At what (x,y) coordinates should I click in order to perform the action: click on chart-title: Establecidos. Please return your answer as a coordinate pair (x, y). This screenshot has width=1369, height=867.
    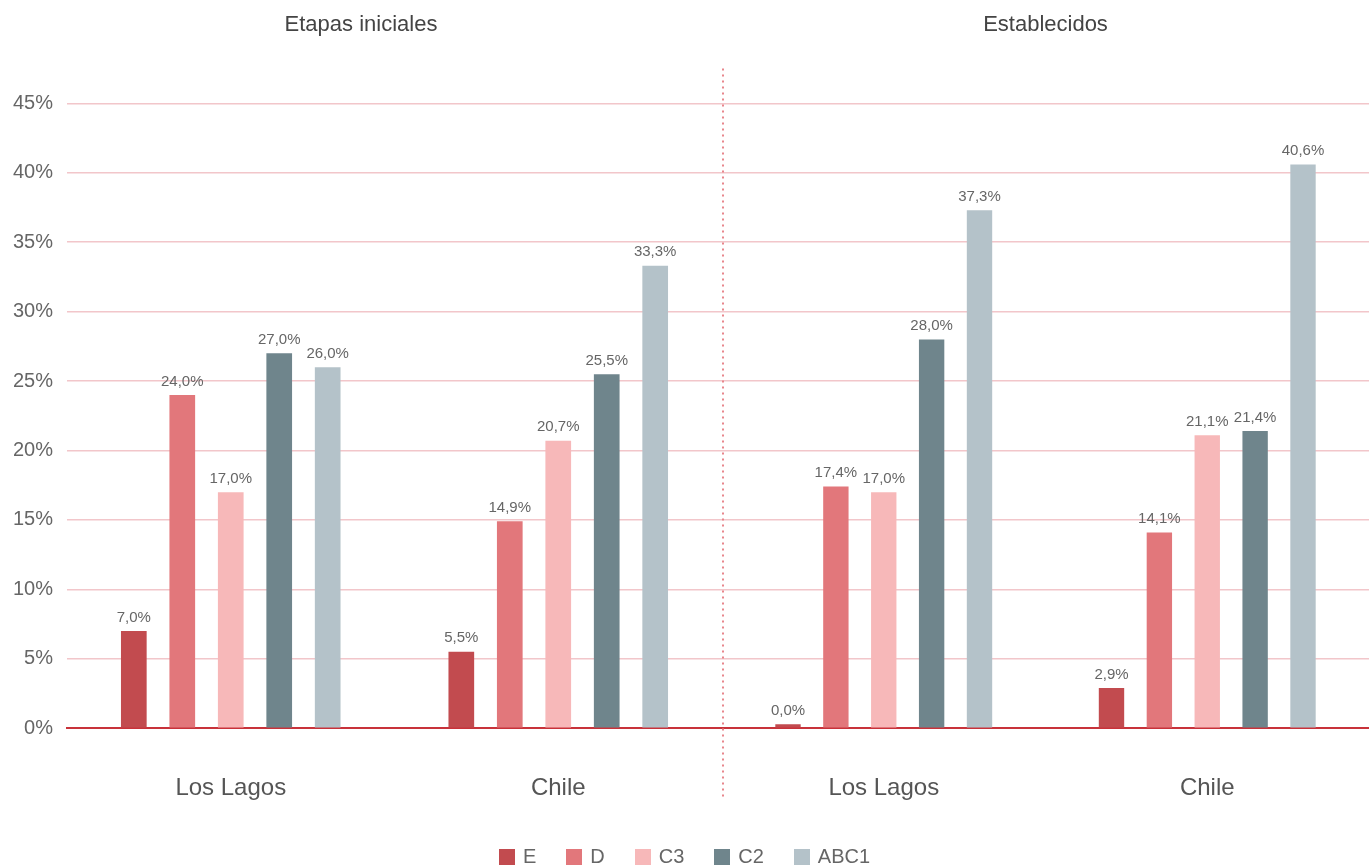
    Looking at the image, I should click on (1045, 24).